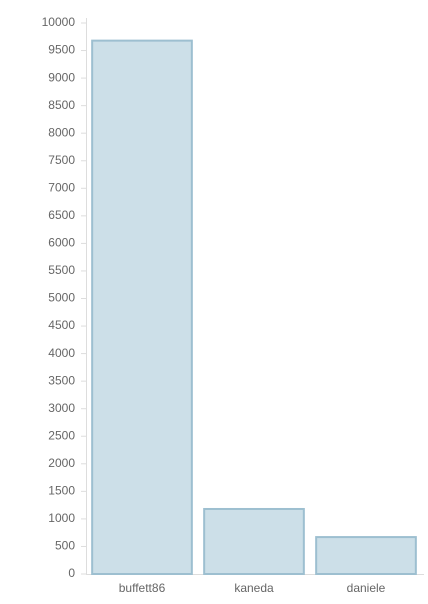 Image resolution: width=428 pixels, height=604 pixels. I want to click on x-tick-label: kaneda, so click(254, 588).